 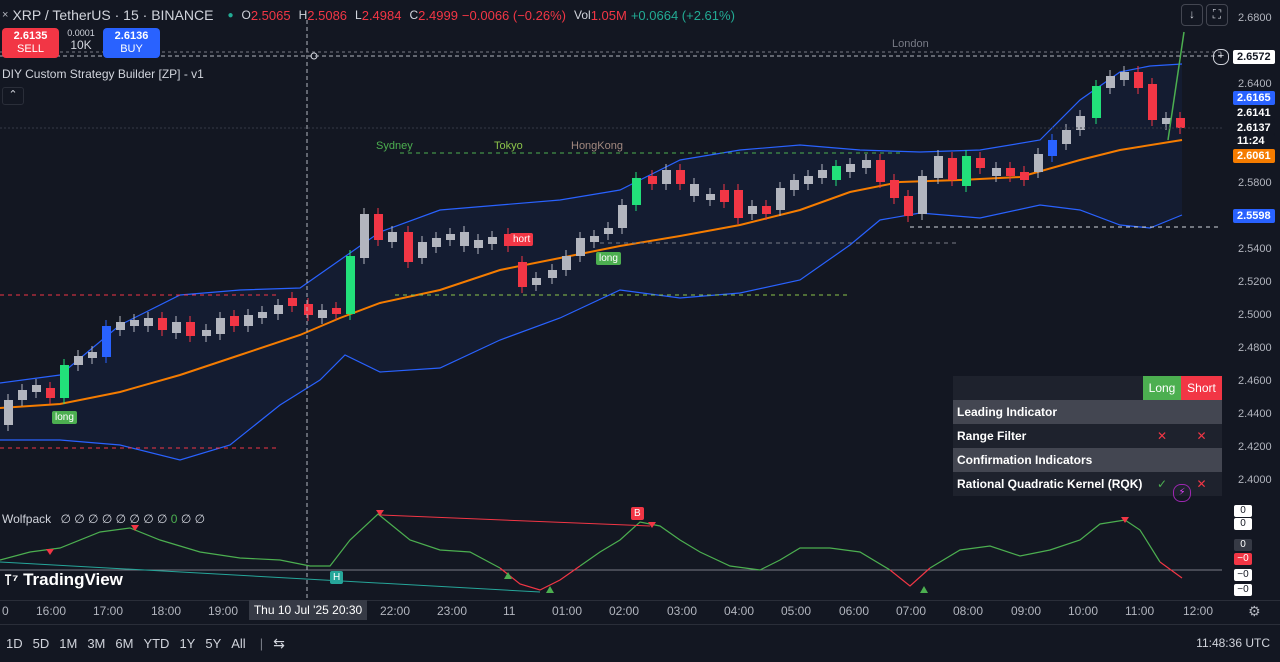 What do you see at coordinates (1176, 86) in the screenshot?
I see `projection-line` at bounding box center [1176, 86].